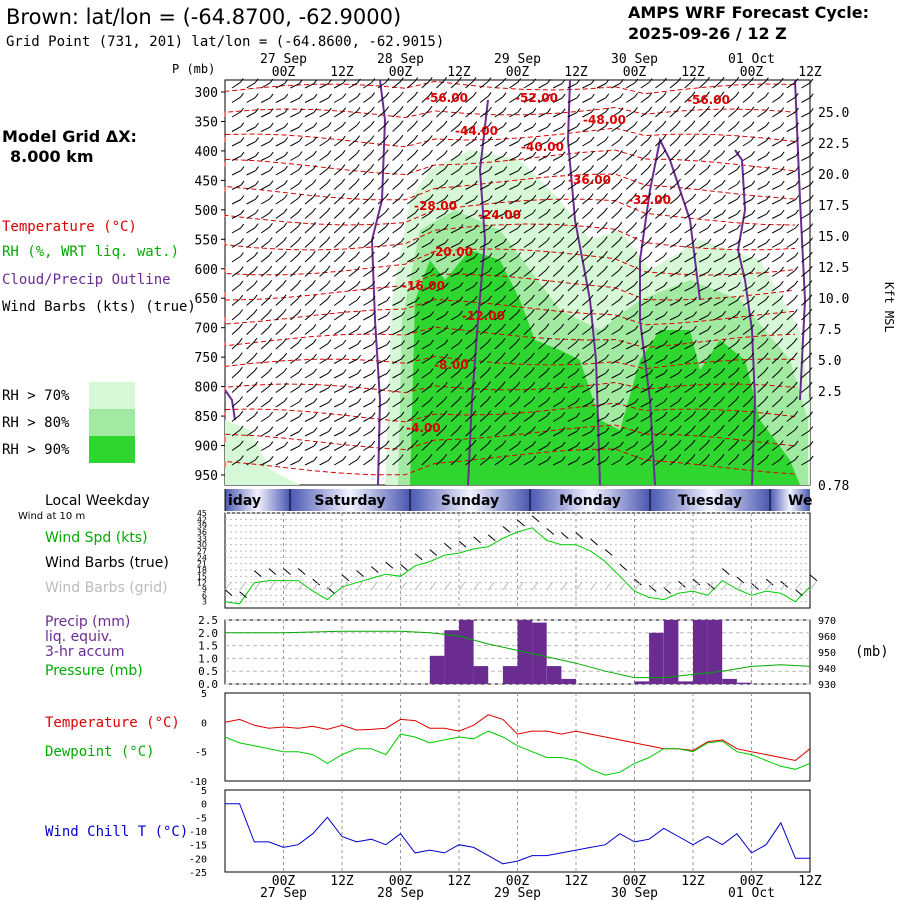  Describe the element at coordinates (590, 501) in the screenshot. I see `weekday-label: Monday` at that location.